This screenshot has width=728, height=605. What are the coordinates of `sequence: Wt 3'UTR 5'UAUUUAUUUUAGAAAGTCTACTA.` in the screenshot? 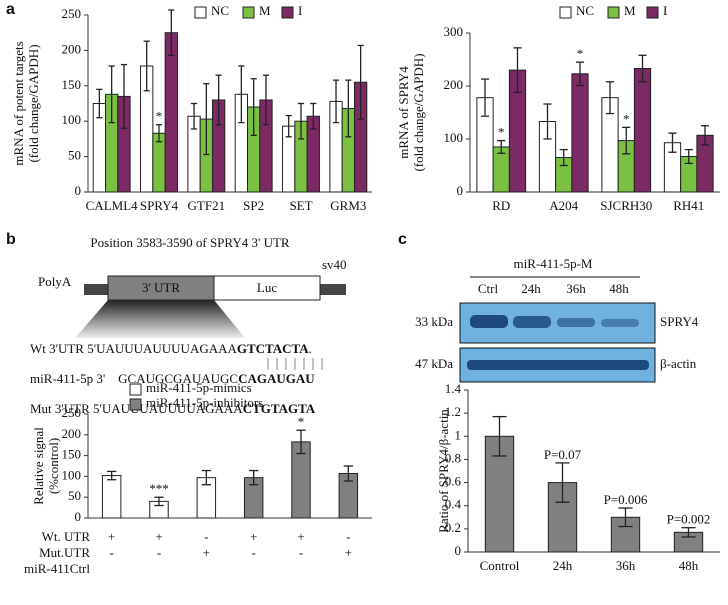 It's located at (171, 348).